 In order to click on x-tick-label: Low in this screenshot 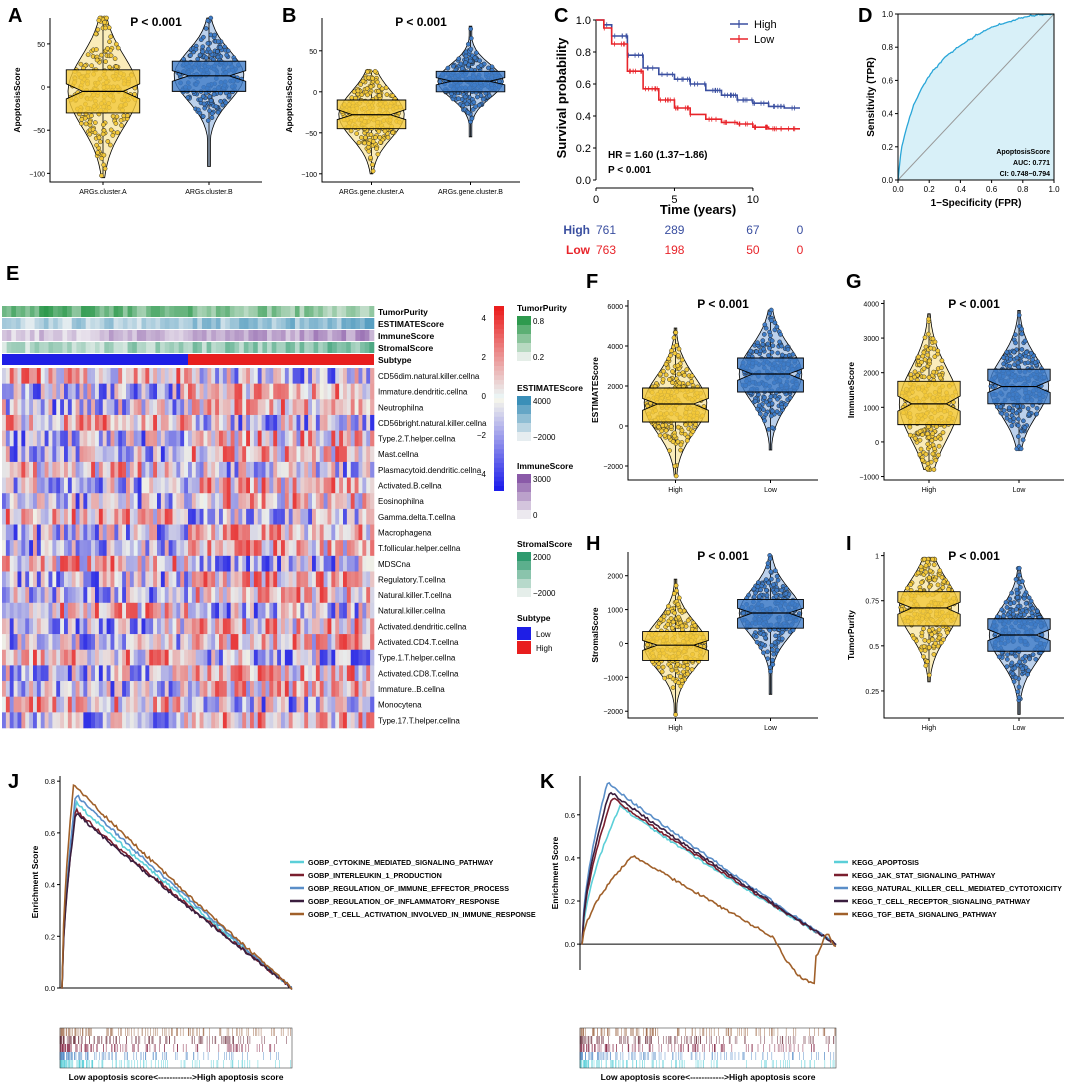, I will do `click(1020, 728)`.